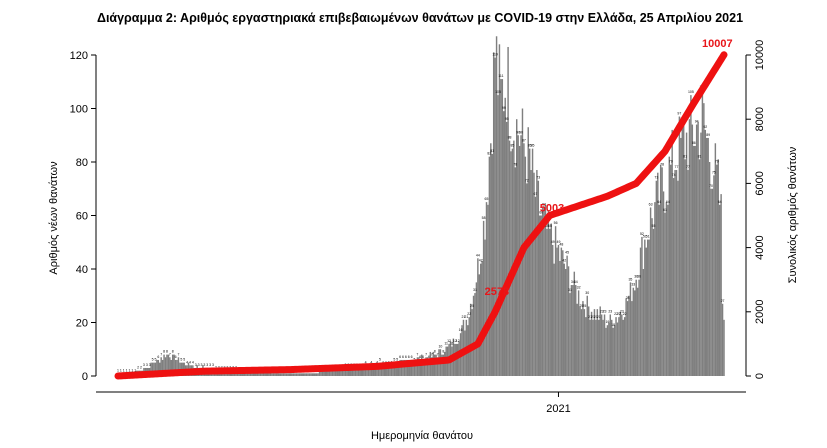  Describe the element at coordinates (435, 352) in the screenshot. I see `bar-value-label: 8` at that location.